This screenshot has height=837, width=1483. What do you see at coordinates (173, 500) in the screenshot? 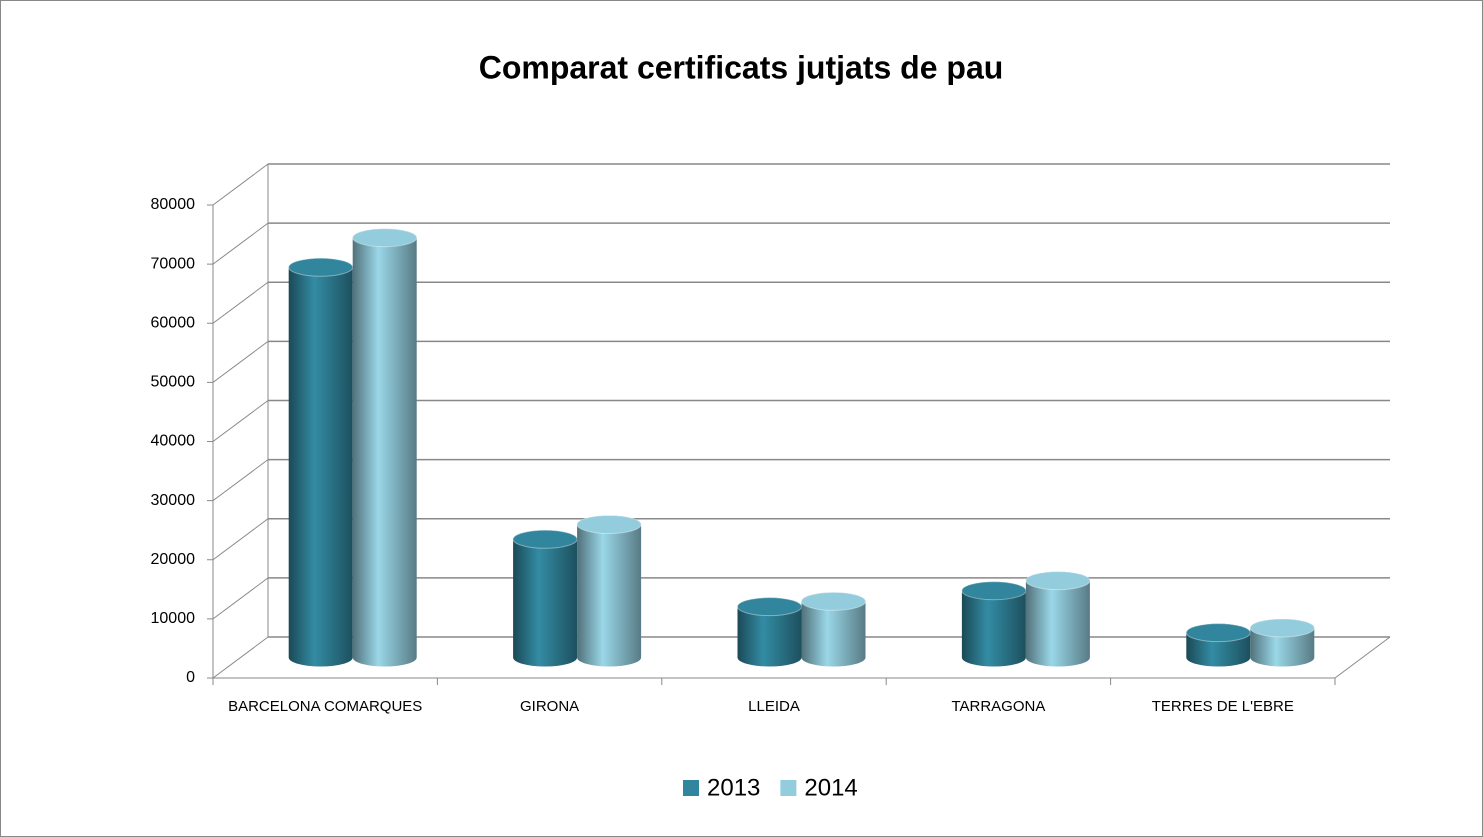
I see `y-tick-label: 30000` at bounding box center [173, 500].